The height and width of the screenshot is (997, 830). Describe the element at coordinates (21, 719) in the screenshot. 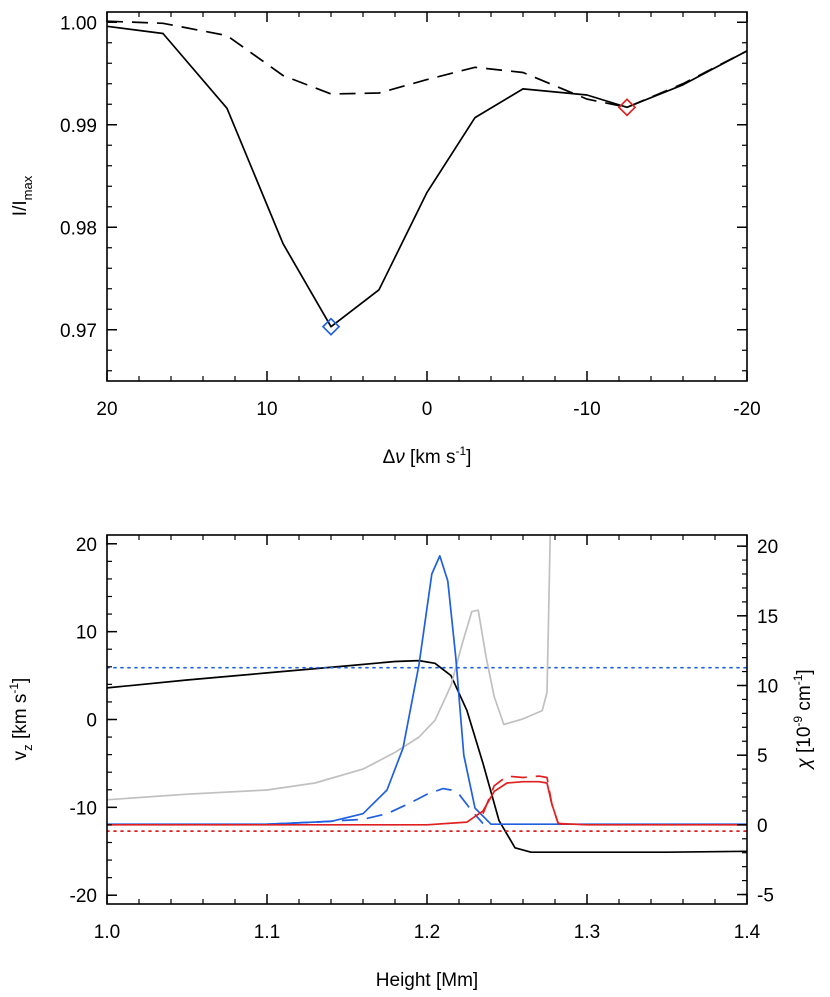

I see `bottom-y-axis-title: vz [km s-1]` at that location.